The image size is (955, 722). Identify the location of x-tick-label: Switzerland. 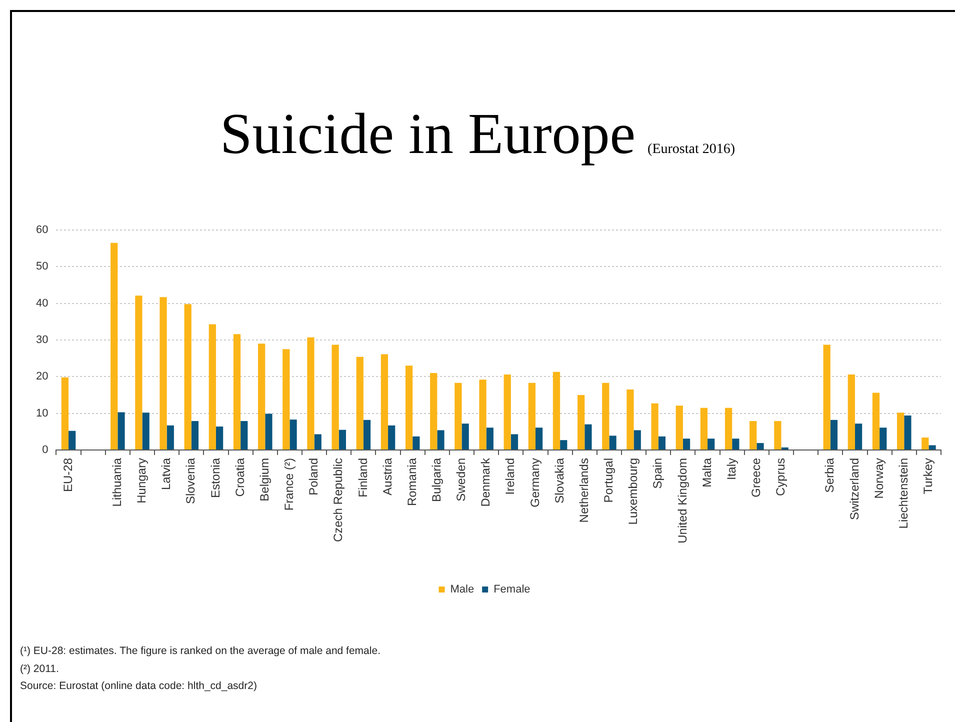
(854, 489).